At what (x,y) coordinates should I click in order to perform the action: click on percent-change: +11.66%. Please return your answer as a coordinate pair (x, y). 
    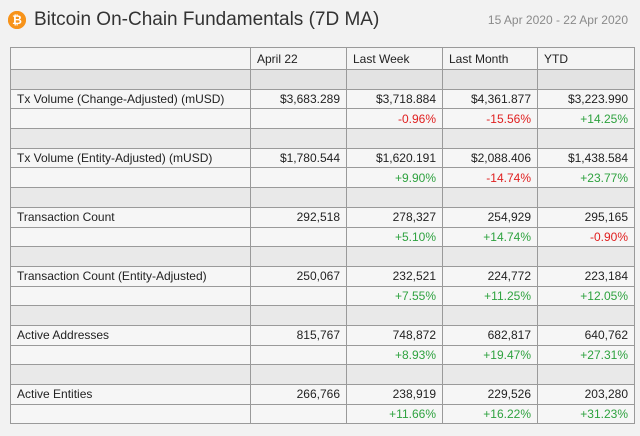
    Looking at the image, I should click on (394, 414).